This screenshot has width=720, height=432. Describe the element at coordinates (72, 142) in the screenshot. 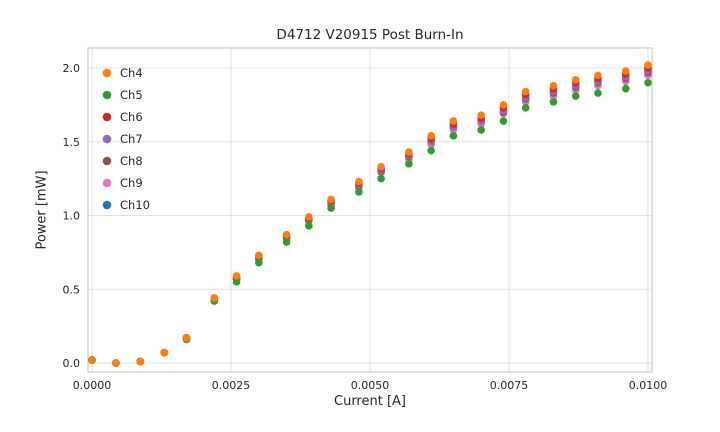

I see `y-tick-label: 1.5` at that location.